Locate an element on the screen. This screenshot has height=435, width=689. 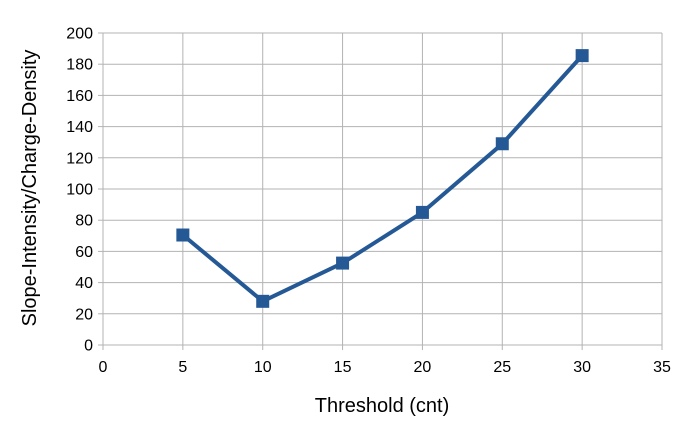
y-tick-label: 180 is located at coordinates (79, 65).